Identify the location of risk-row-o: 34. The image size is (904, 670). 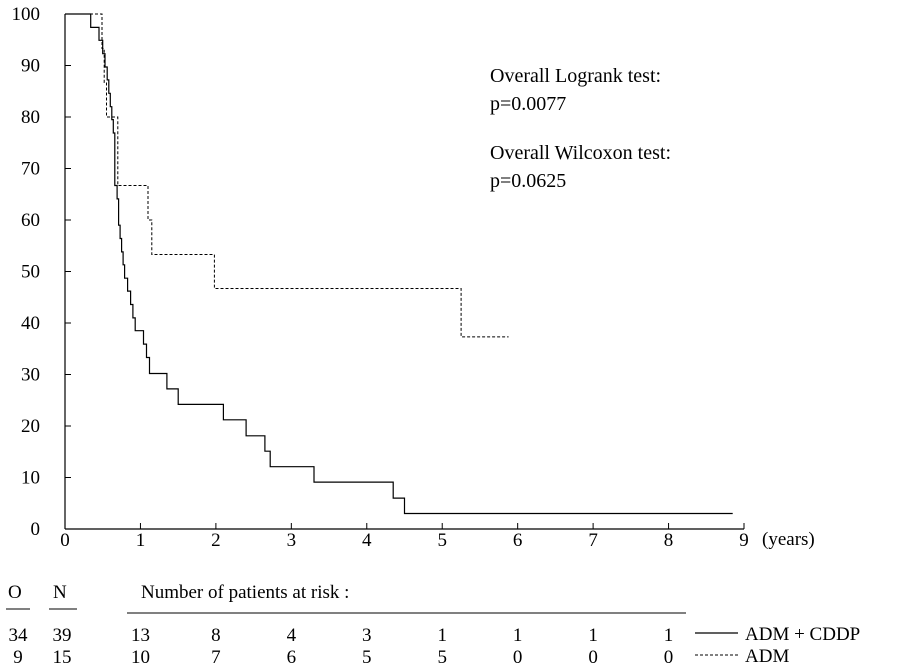
(19, 635).